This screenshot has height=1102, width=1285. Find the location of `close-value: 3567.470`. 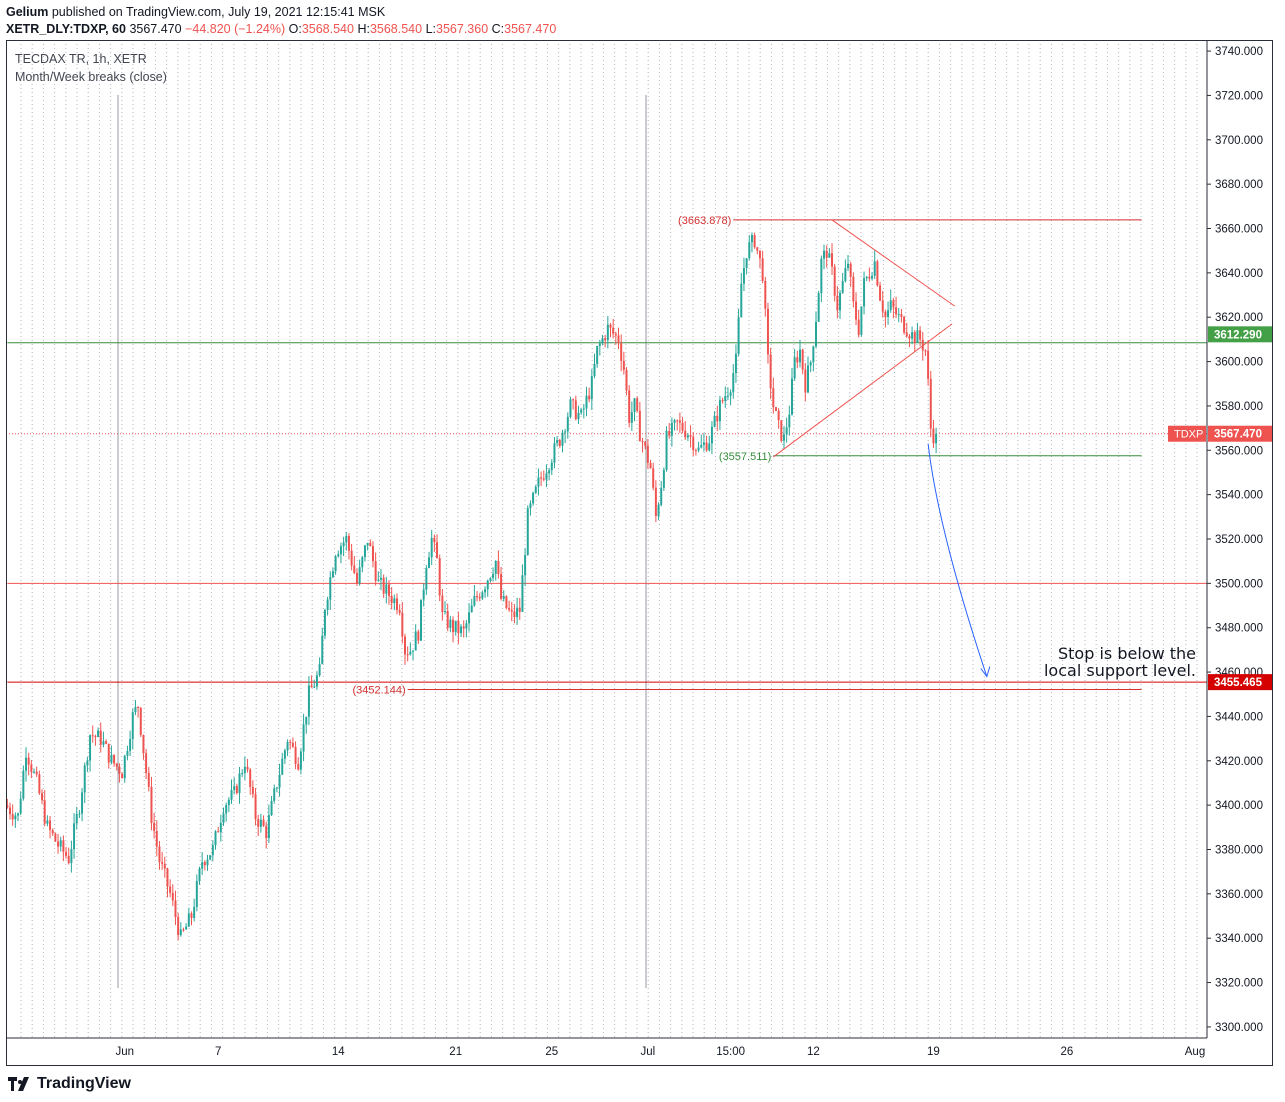

close-value: 3567.470 is located at coordinates (530, 29).